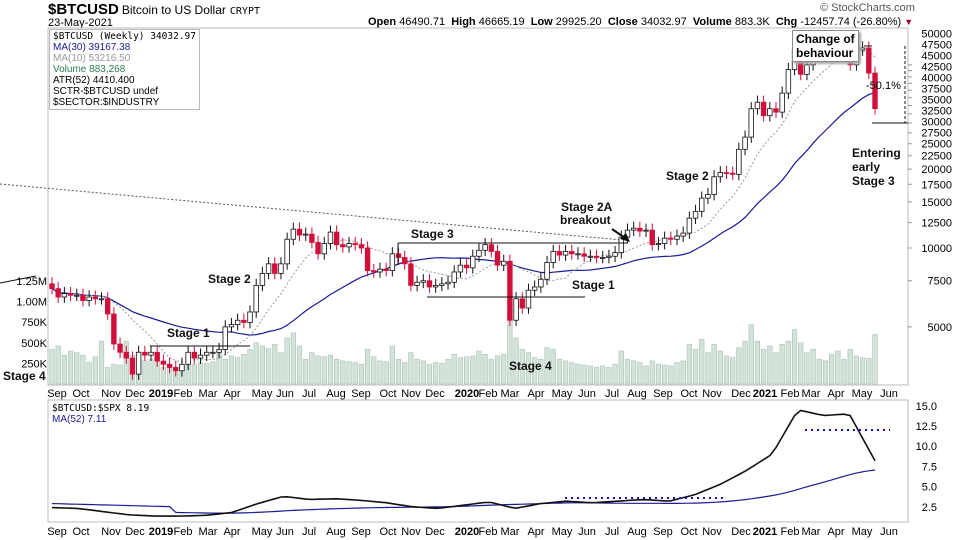 This screenshot has height=540, width=960. I want to click on x-tick-label-lower: May, so click(262, 532).